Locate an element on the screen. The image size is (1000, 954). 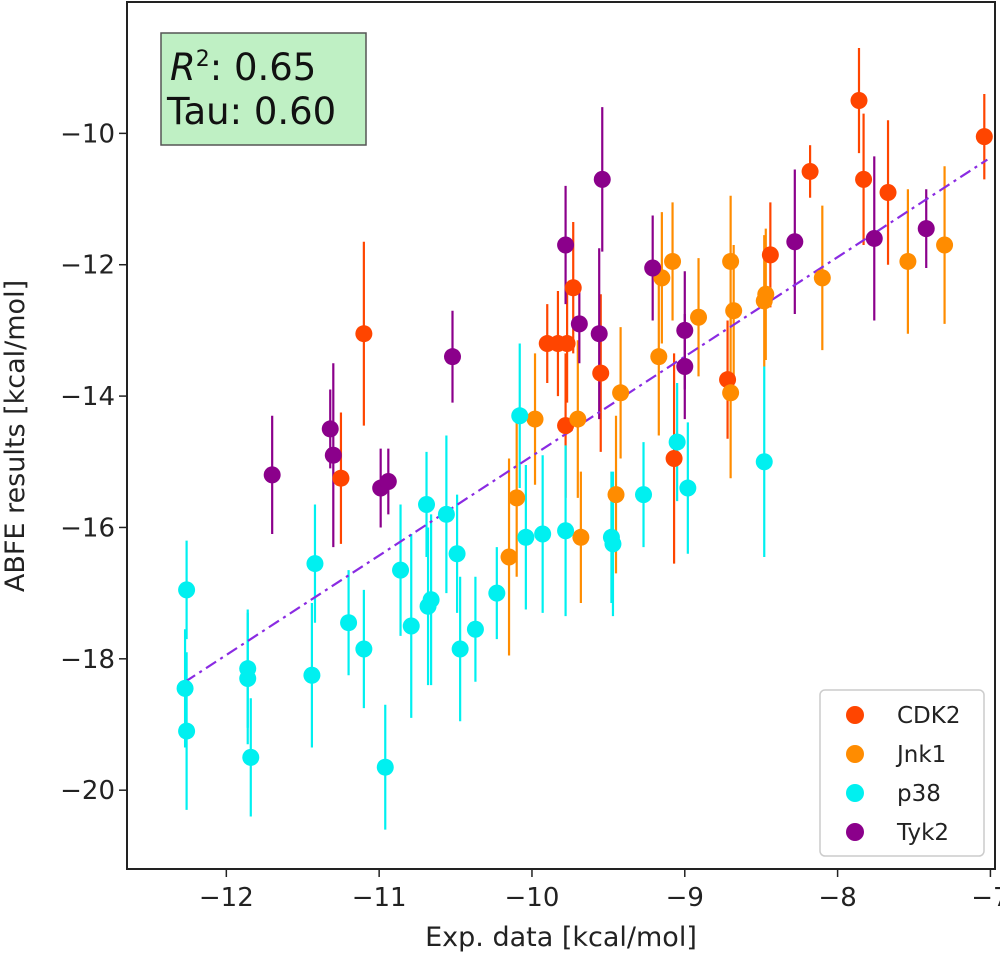
x-tick-label: −8 is located at coordinates (837, 898).